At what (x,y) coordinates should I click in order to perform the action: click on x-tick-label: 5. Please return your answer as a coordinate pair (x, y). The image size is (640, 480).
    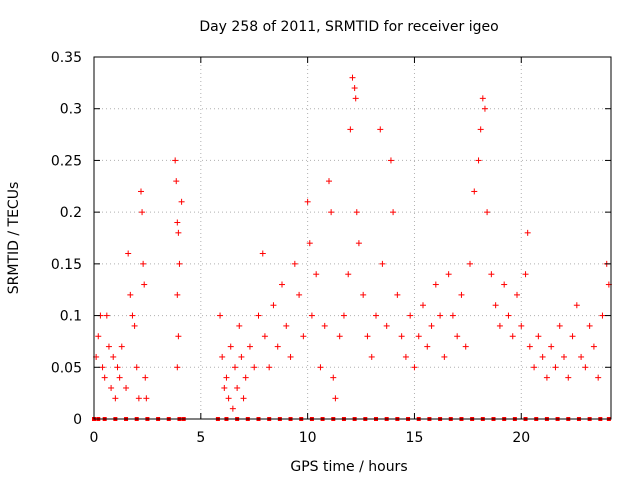
    Looking at the image, I should click on (200, 438).